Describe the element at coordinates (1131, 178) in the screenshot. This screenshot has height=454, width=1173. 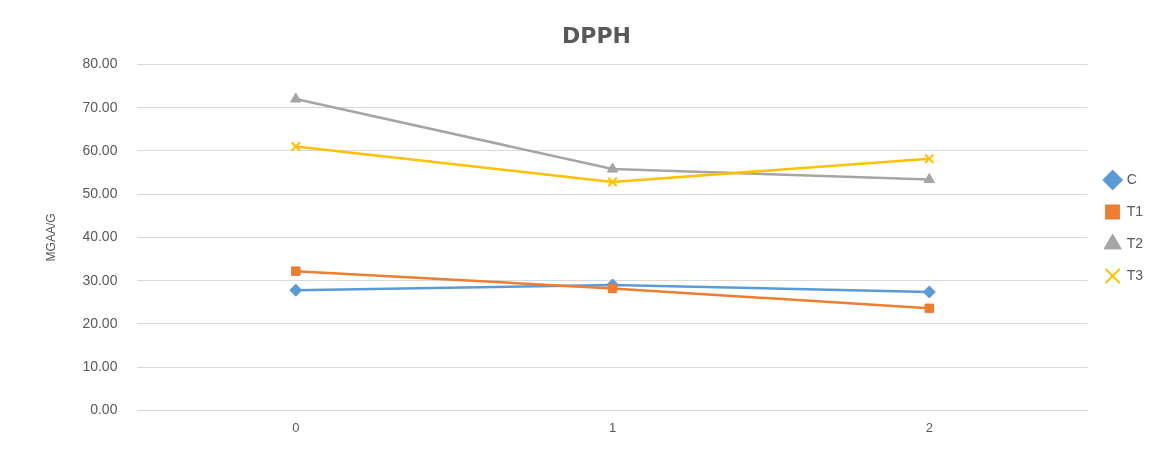
I see `legend-label: C` at that location.